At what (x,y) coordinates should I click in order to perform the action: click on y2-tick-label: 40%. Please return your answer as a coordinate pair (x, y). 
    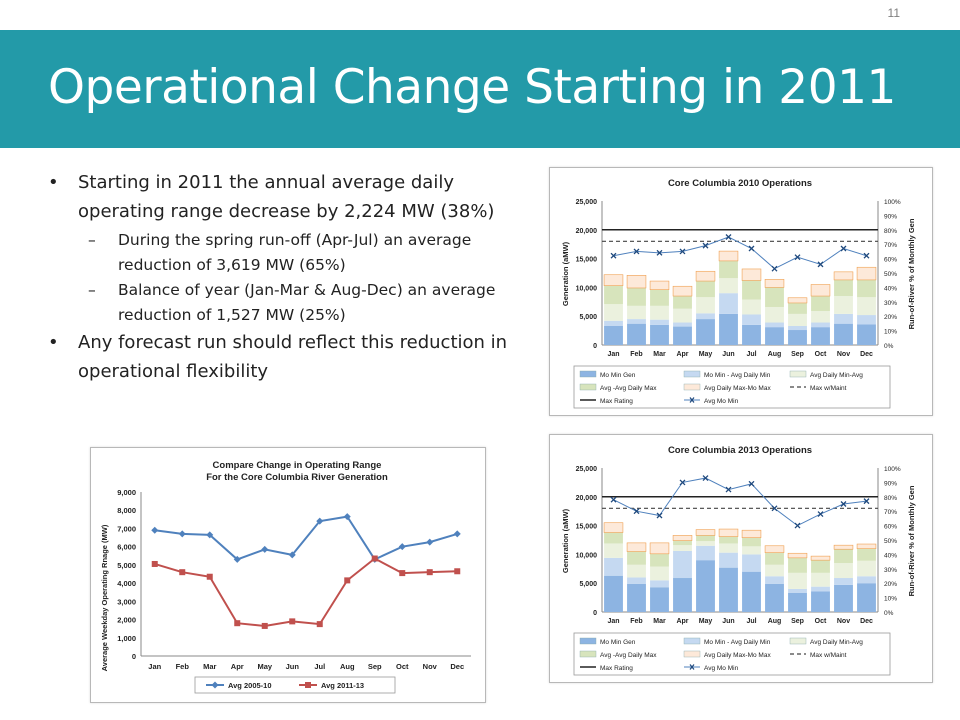
    Looking at the image, I should click on (890, 555).